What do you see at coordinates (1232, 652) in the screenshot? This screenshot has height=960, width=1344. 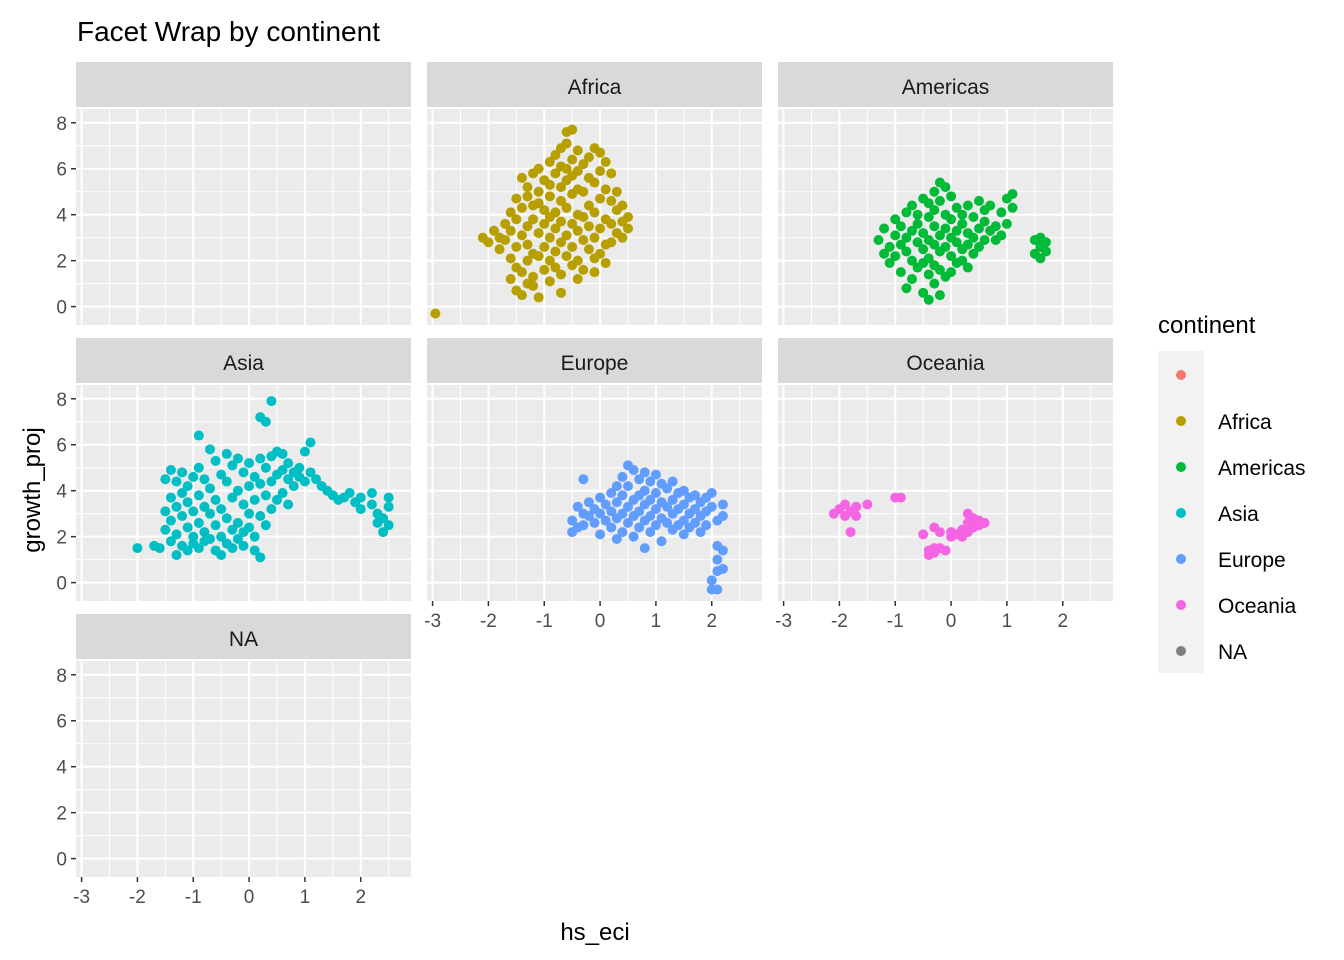 I see `legend-label: NA` at bounding box center [1232, 652].